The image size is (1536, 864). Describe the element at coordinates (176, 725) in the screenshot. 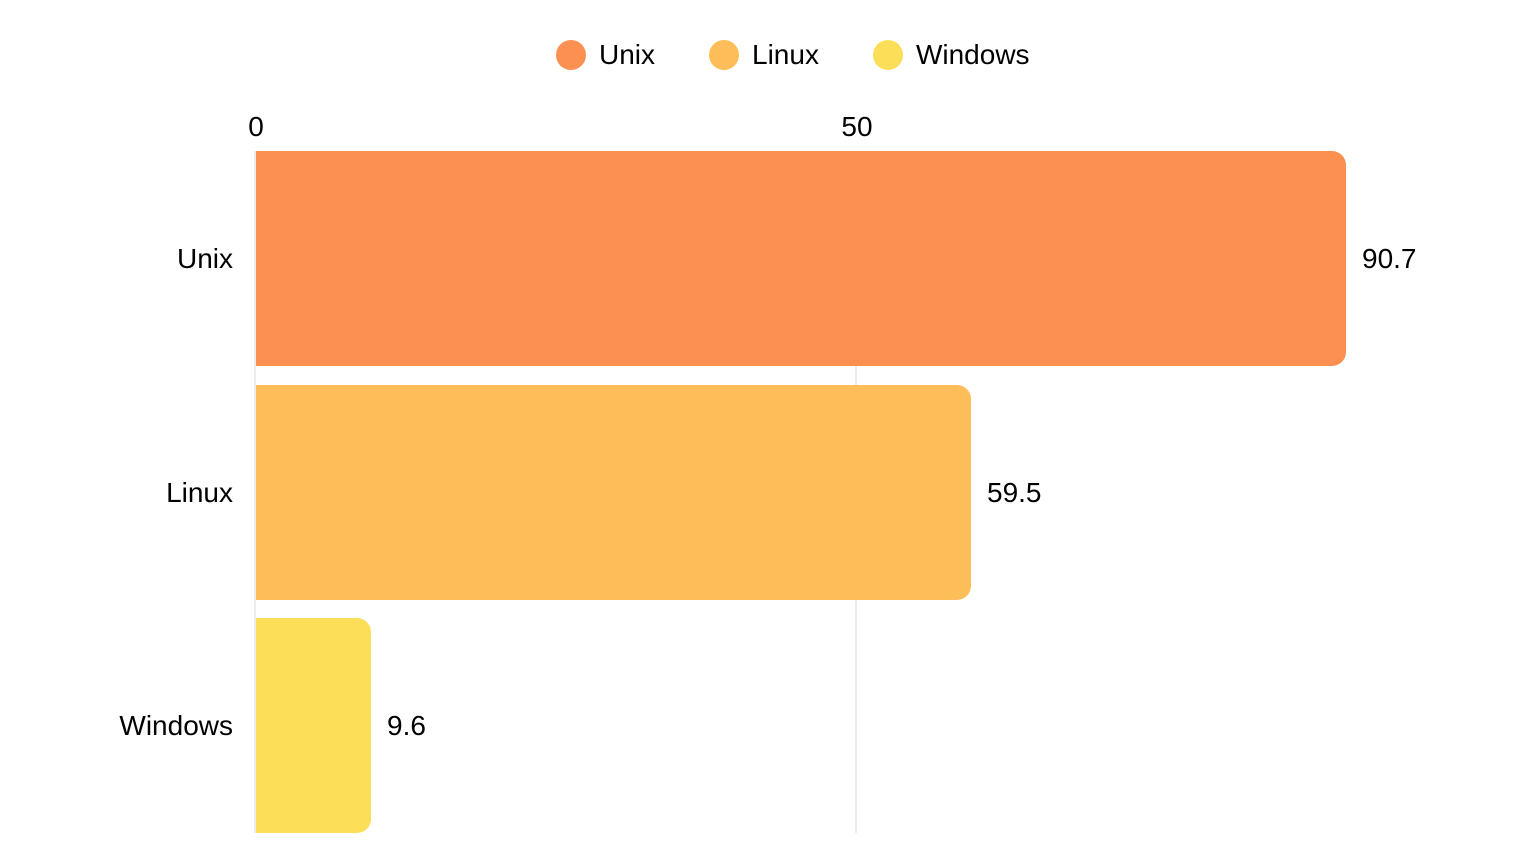

I see `category-label-windows: Windows` at that location.